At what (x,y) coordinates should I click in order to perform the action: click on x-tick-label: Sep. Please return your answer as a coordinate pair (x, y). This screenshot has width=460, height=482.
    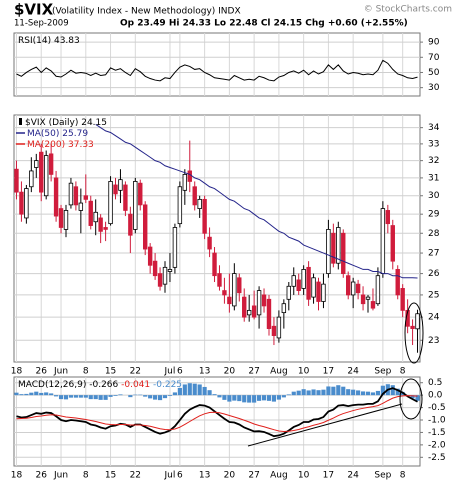
    Looking at the image, I should click on (382, 372).